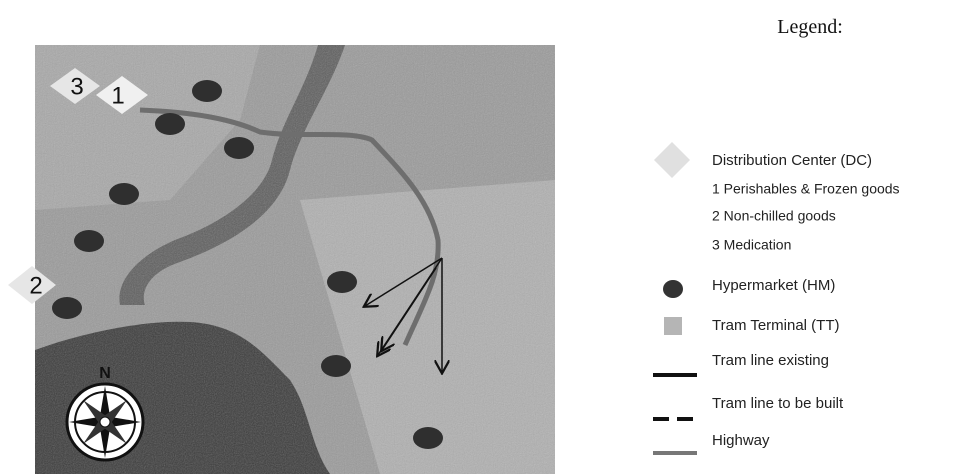 Image resolution: width=967 pixels, height=474 pixels. What do you see at coordinates (105, 422) in the screenshot?
I see `compass` at bounding box center [105, 422].